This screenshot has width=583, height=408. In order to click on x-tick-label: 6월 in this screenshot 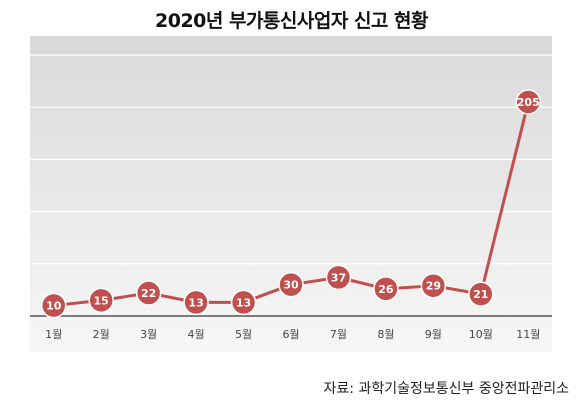, I will do `click(290, 334)`.